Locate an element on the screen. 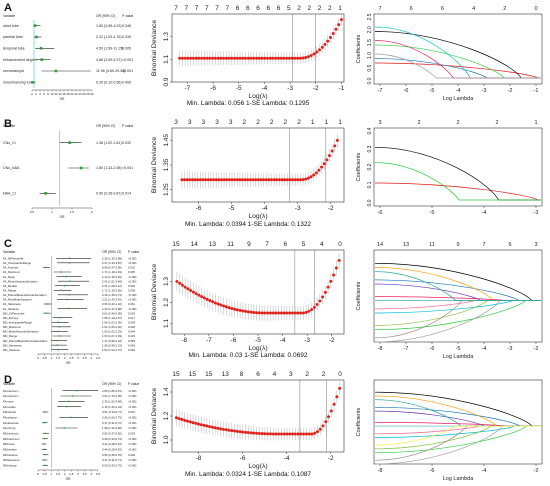  forest-tick-label: 2 is located at coordinates (65, 474).